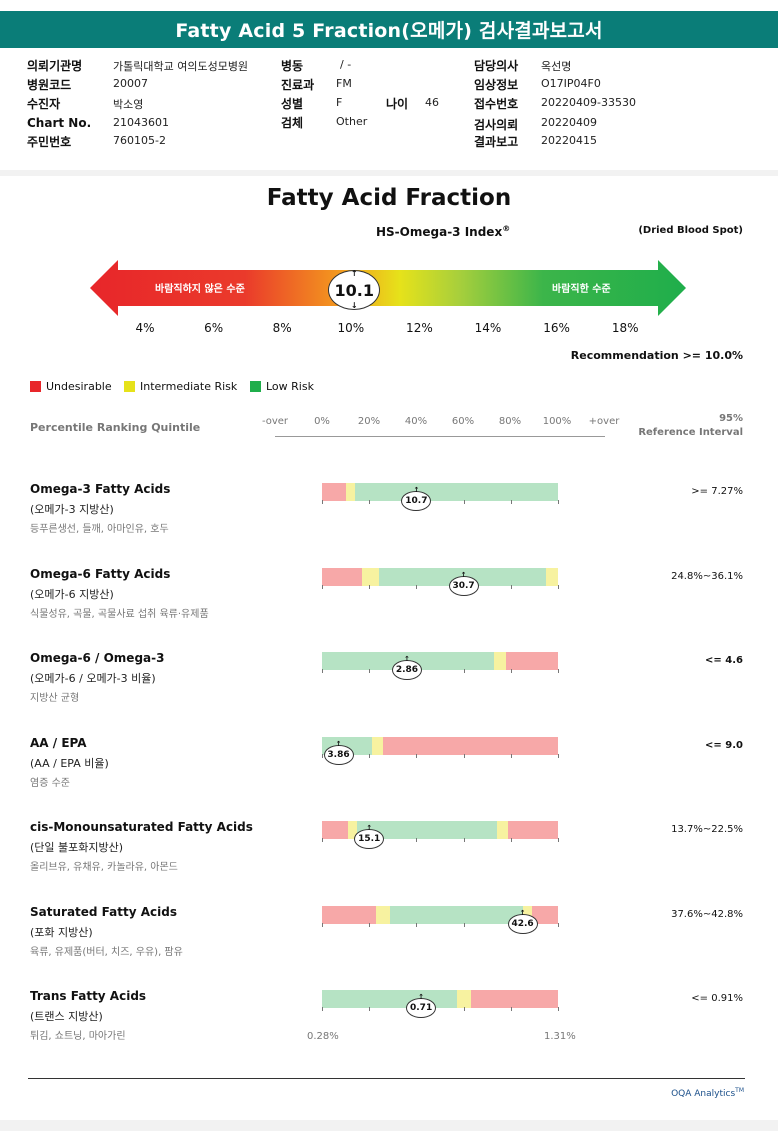  I want to click on specimen-label: 검체, so click(292, 123).